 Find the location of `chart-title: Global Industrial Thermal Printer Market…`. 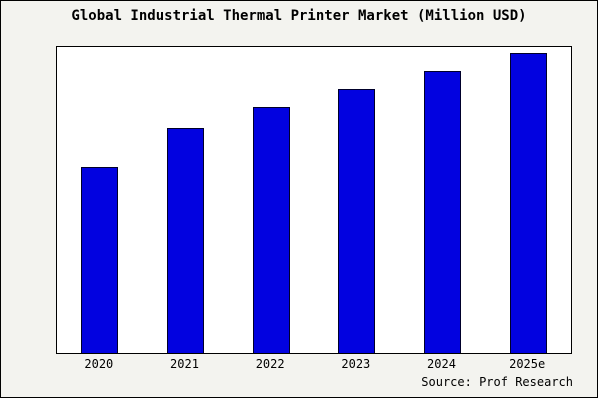

chart-title: Global Industrial Thermal Printer Market… is located at coordinates (299, 16).